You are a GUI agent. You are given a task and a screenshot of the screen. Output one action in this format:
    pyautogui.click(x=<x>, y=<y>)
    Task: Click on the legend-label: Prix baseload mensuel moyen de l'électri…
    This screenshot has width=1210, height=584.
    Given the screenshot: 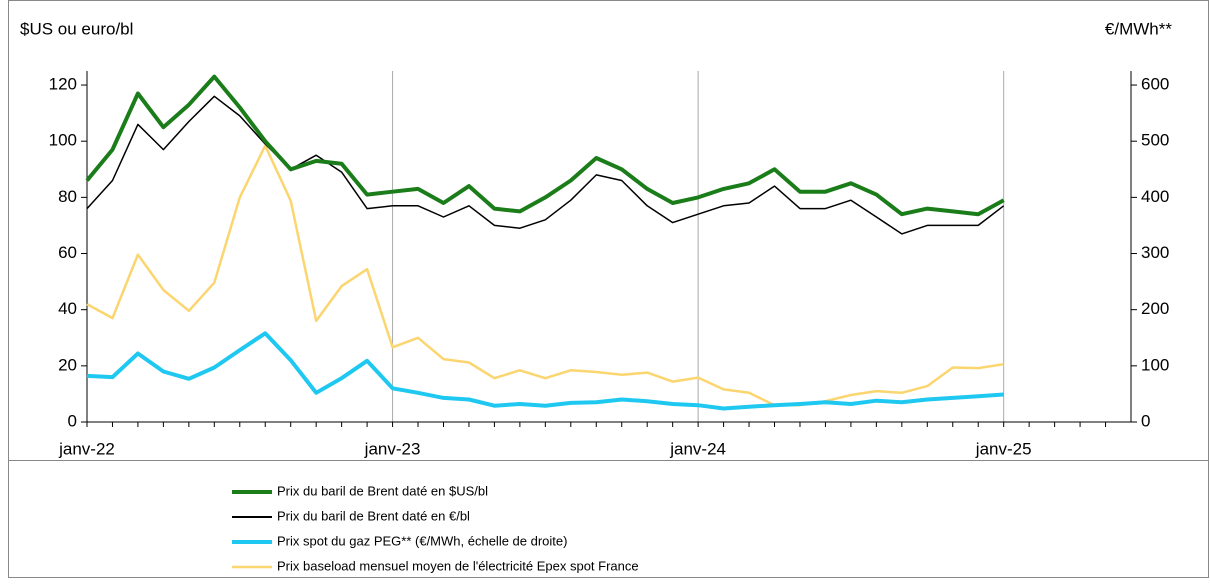 What is the action you would take?
    pyautogui.click(x=458, y=565)
    